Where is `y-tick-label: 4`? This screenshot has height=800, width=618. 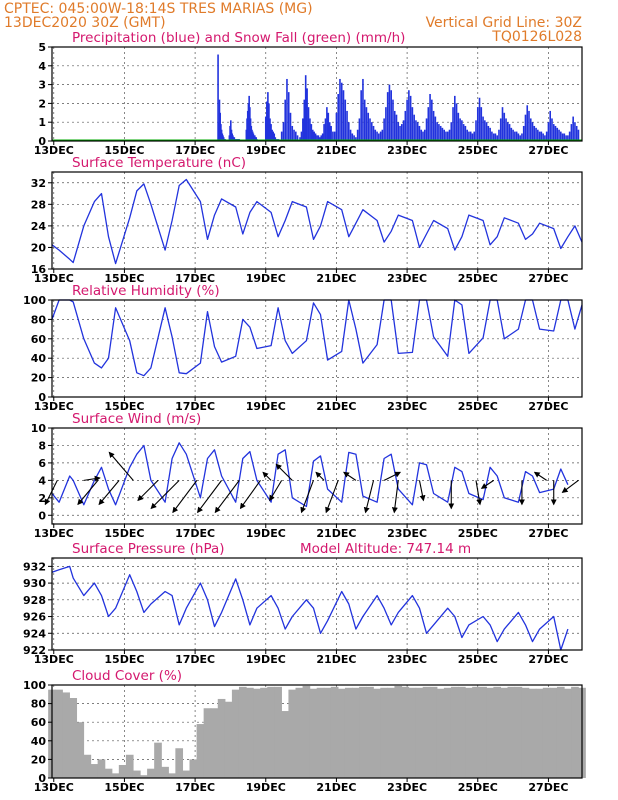
y-tick-label: 4 is located at coordinates (42, 480).